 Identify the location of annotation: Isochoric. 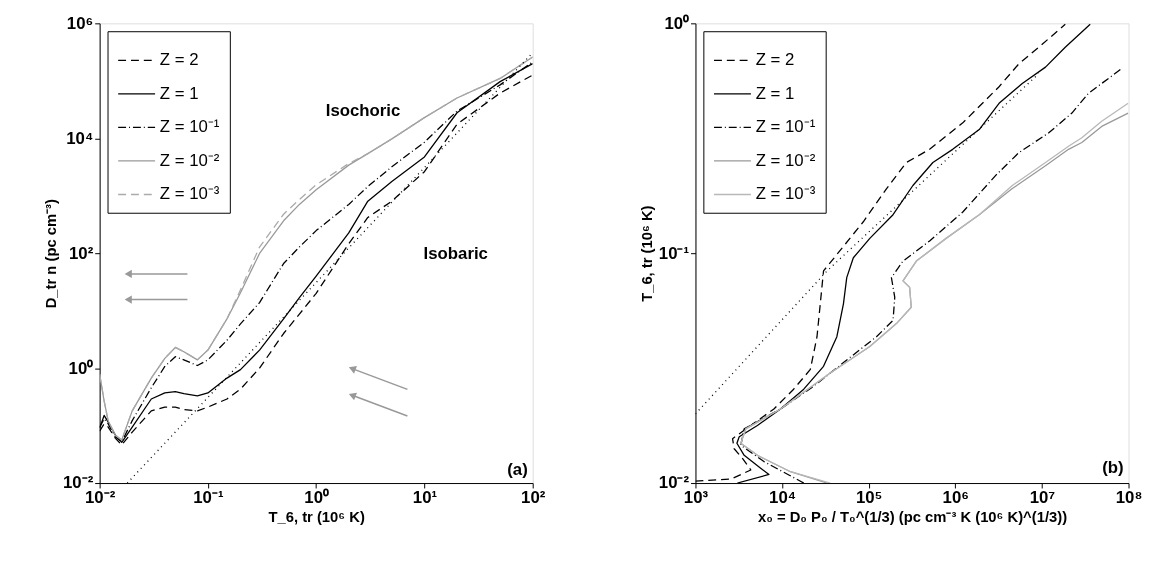
(363, 111).